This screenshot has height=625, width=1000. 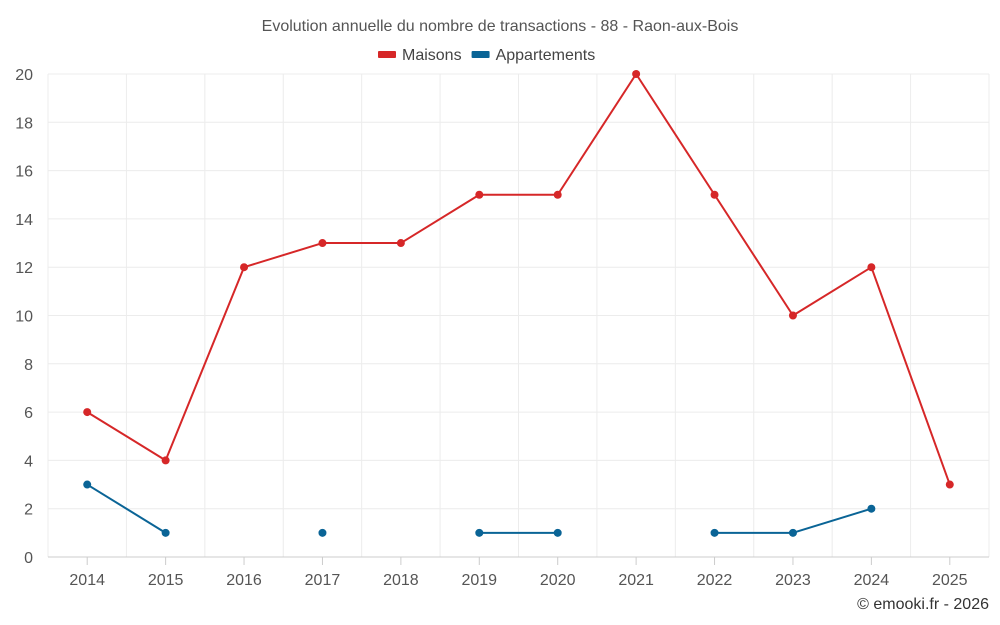 What do you see at coordinates (401, 580) in the screenshot?
I see `x-tick-label: 2018` at bounding box center [401, 580].